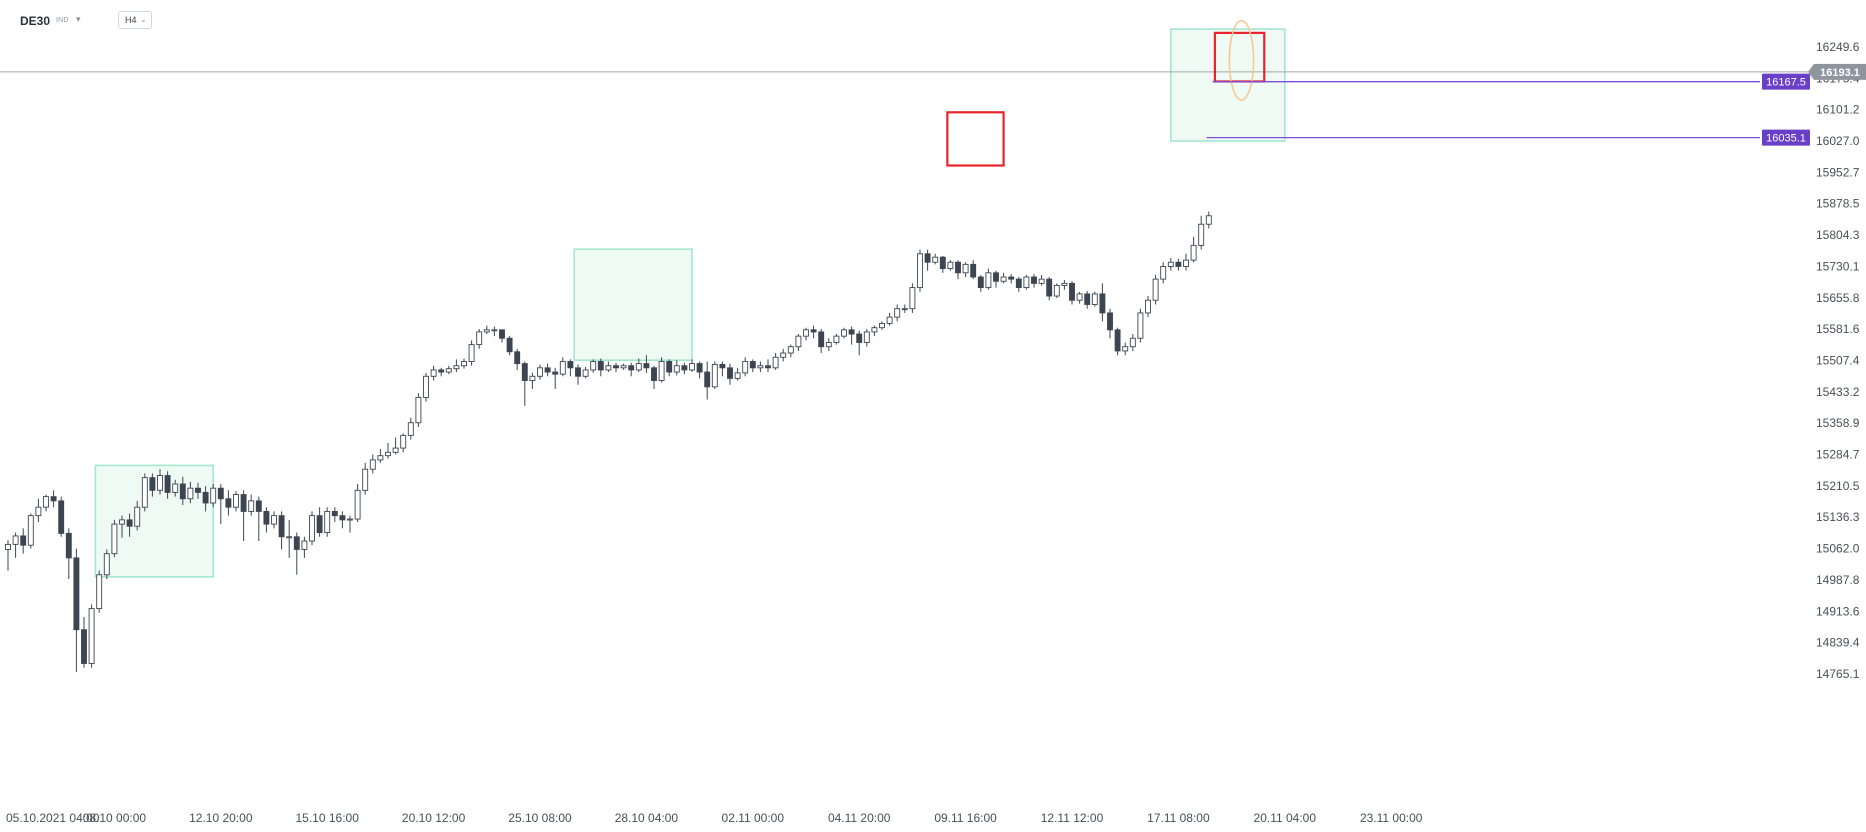  Describe the element at coordinates (1241, 60) in the screenshot. I see `highlight-ellipse` at that location.